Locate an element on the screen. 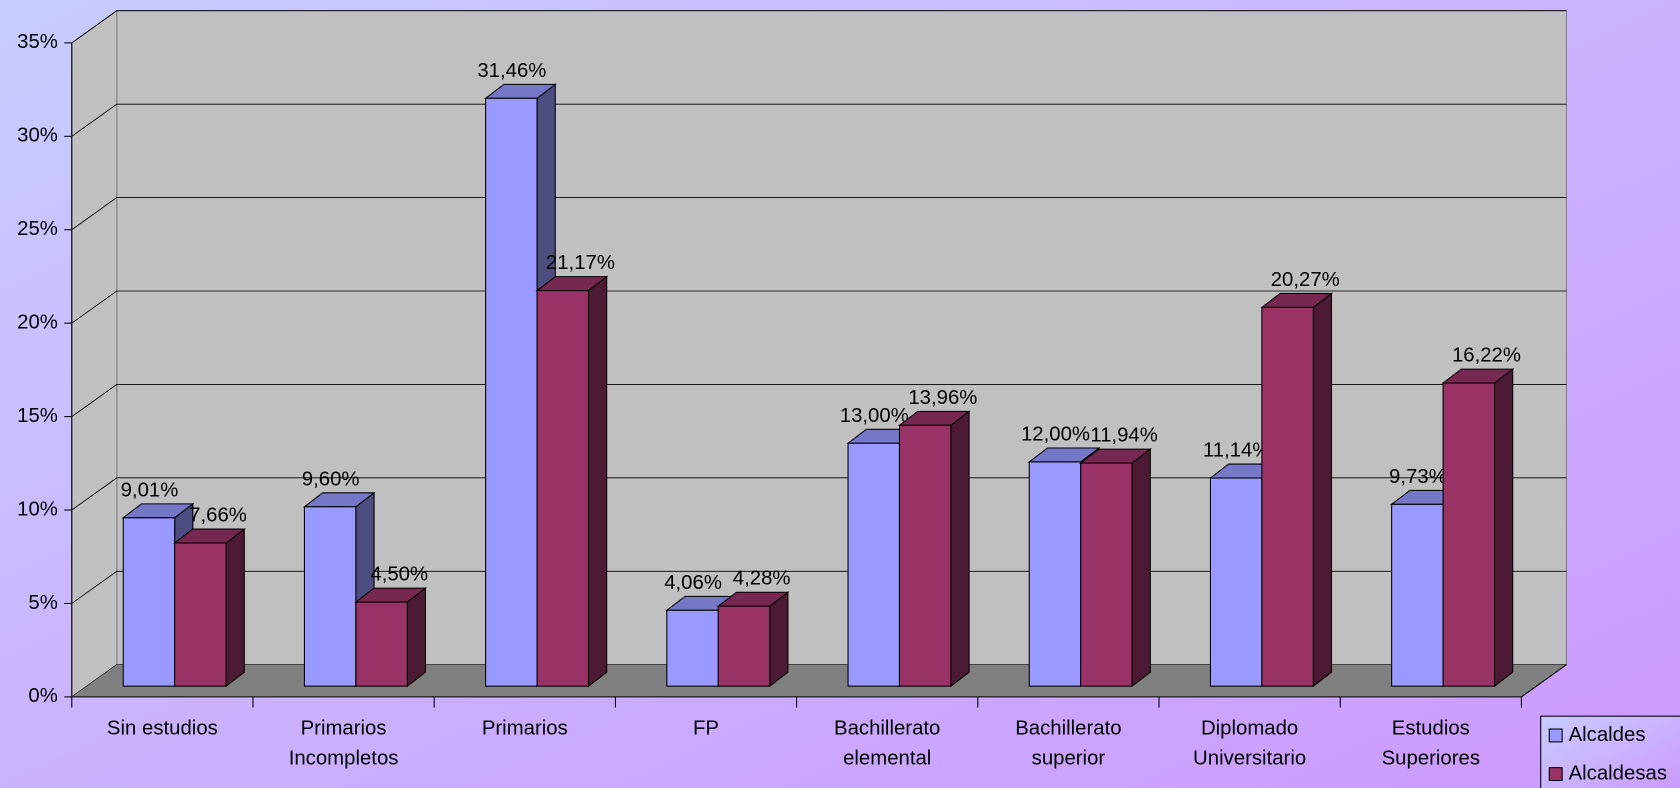 Image resolution: width=1680 pixels, height=788 pixels. x-tick-label: Sin estudios is located at coordinates (162, 728).